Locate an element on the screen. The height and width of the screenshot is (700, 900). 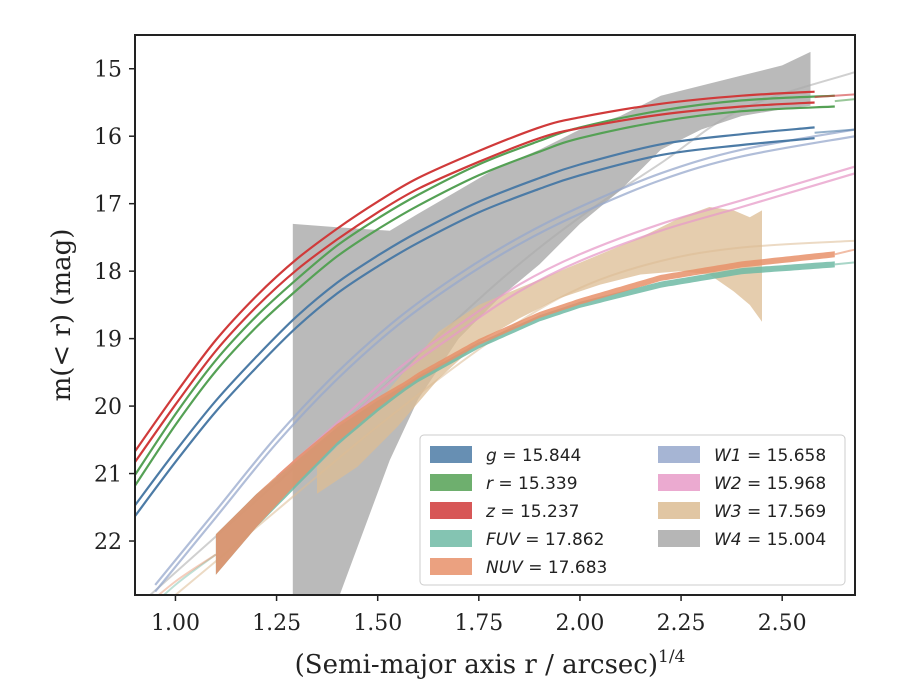
x-axis-label-exponent: 1/4 is located at coordinates (671, 657).